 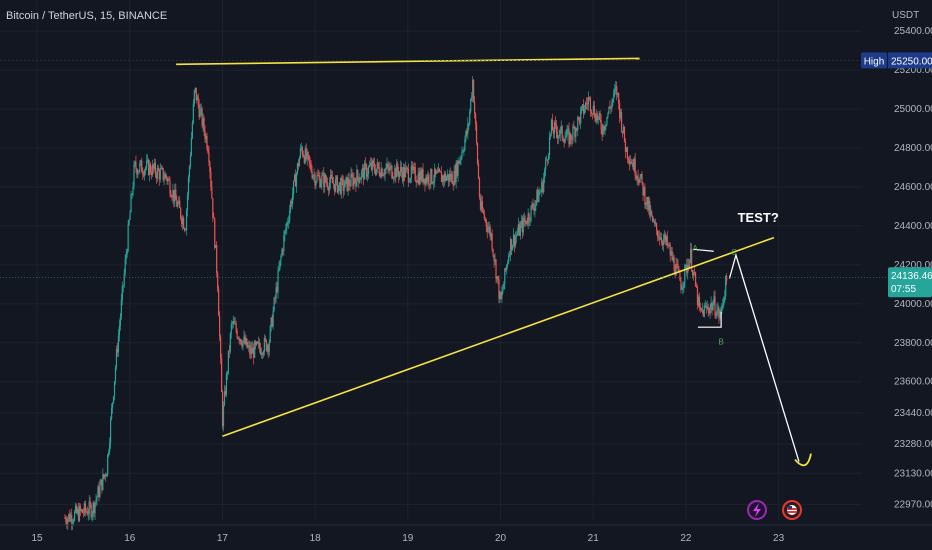 What do you see at coordinates (764, 357) in the screenshot?
I see `projection-path` at bounding box center [764, 357].